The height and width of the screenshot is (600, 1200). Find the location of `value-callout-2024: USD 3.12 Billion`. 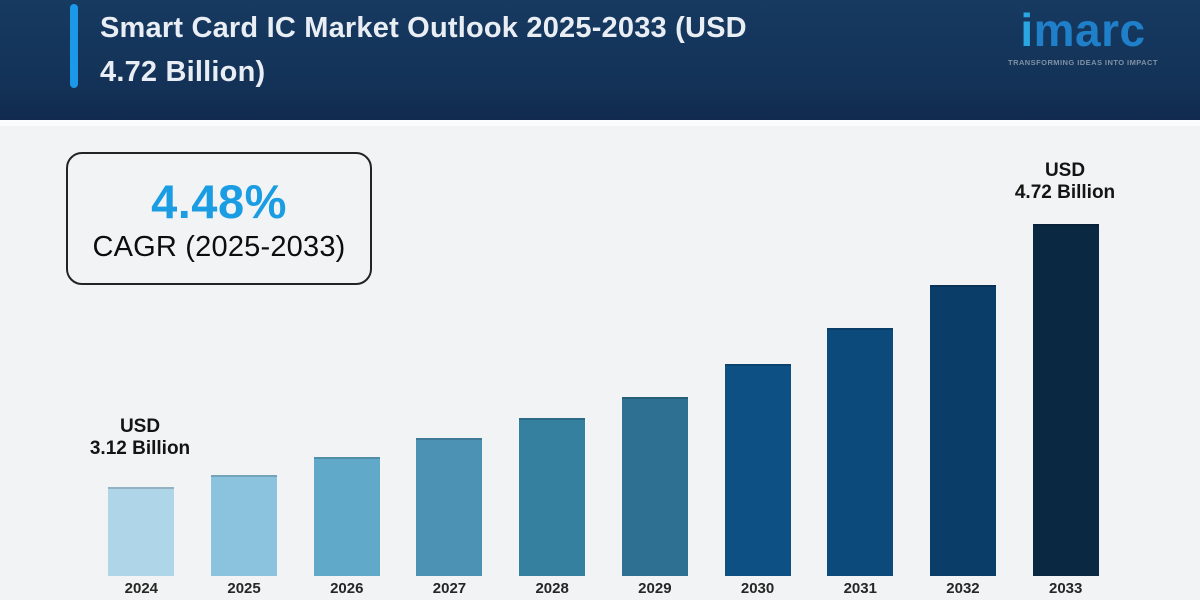

value-callout-2024: USD 3.12 Billion is located at coordinates (140, 438).